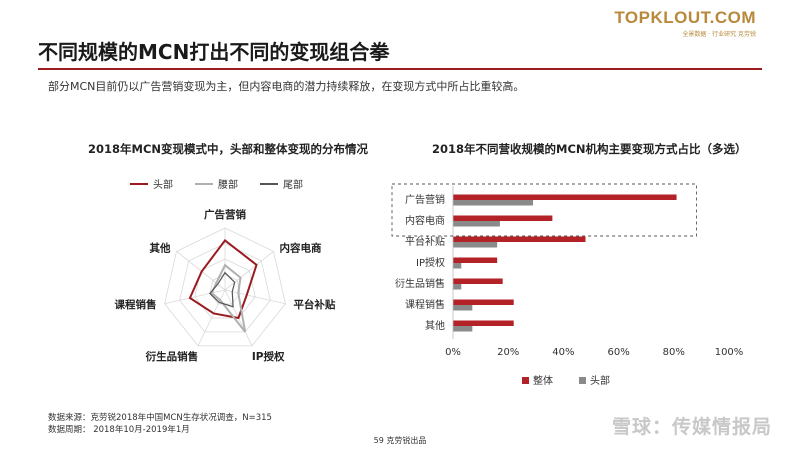 Image resolution: width=800 pixels, height=449 pixels. Describe the element at coordinates (119, 430) in the screenshot. I see `source-line-2: 数据周期： 2018年10月-2019年1月` at that location.